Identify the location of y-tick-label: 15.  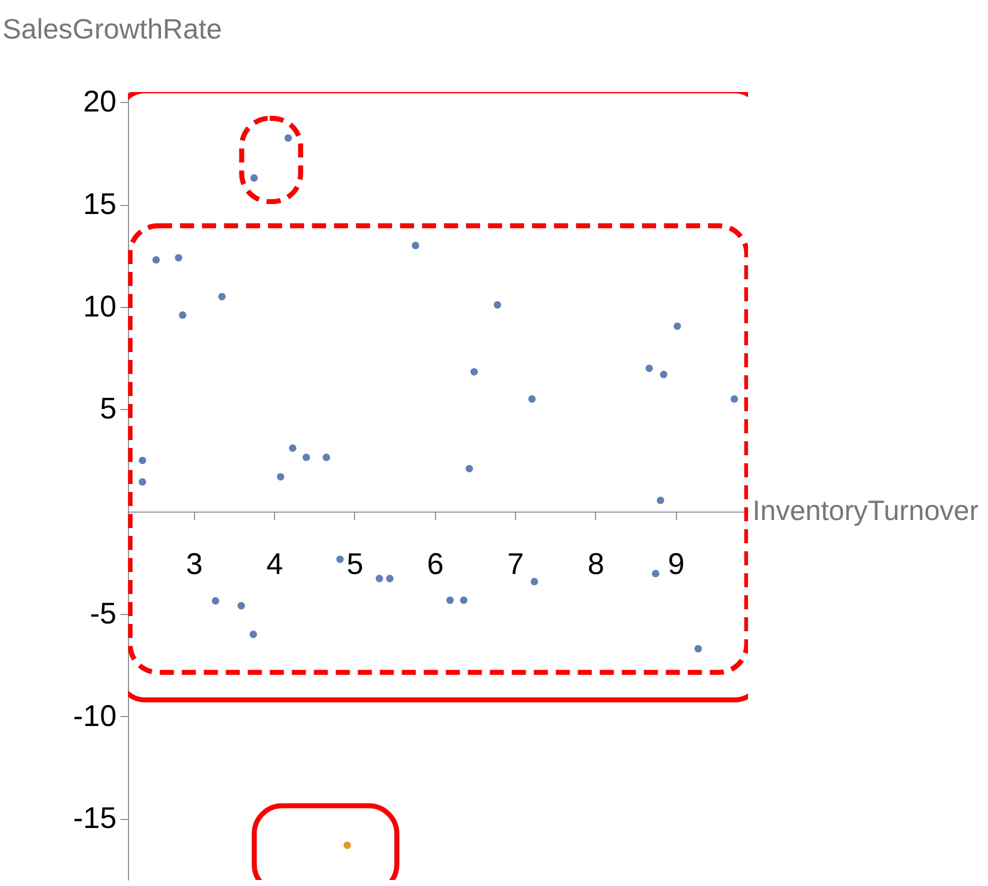
(99, 205).